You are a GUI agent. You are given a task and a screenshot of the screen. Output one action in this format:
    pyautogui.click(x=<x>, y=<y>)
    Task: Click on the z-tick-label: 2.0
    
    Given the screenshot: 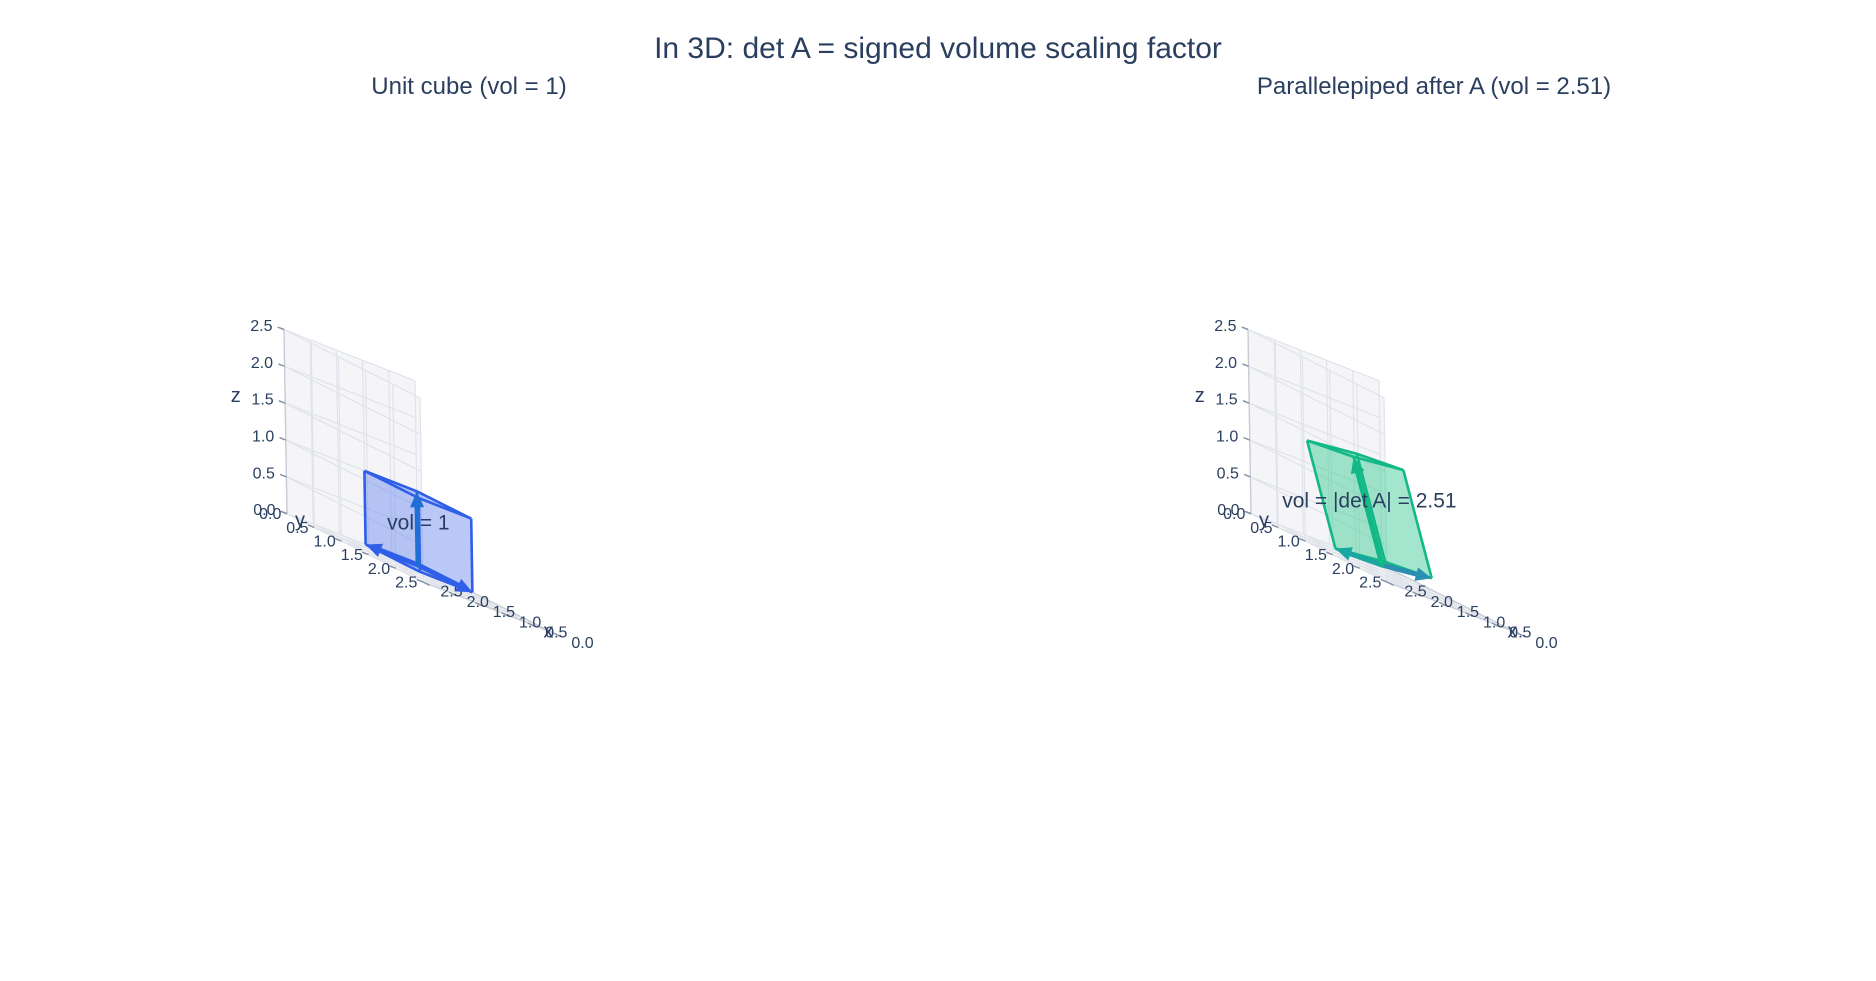 What is the action you would take?
    pyautogui.click(x=1226, y=363)
    